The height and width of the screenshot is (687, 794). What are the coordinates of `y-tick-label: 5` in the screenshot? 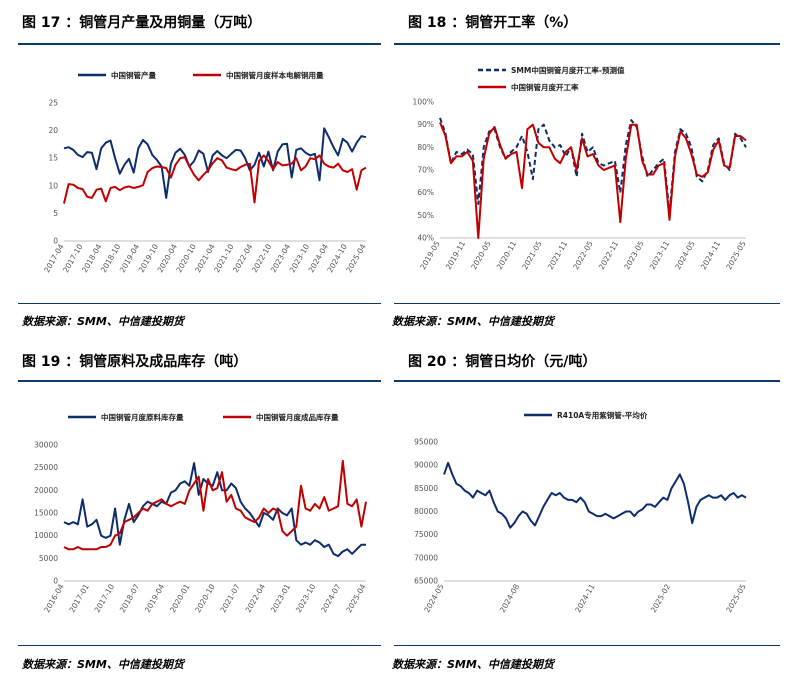 It's located at (55, 213).